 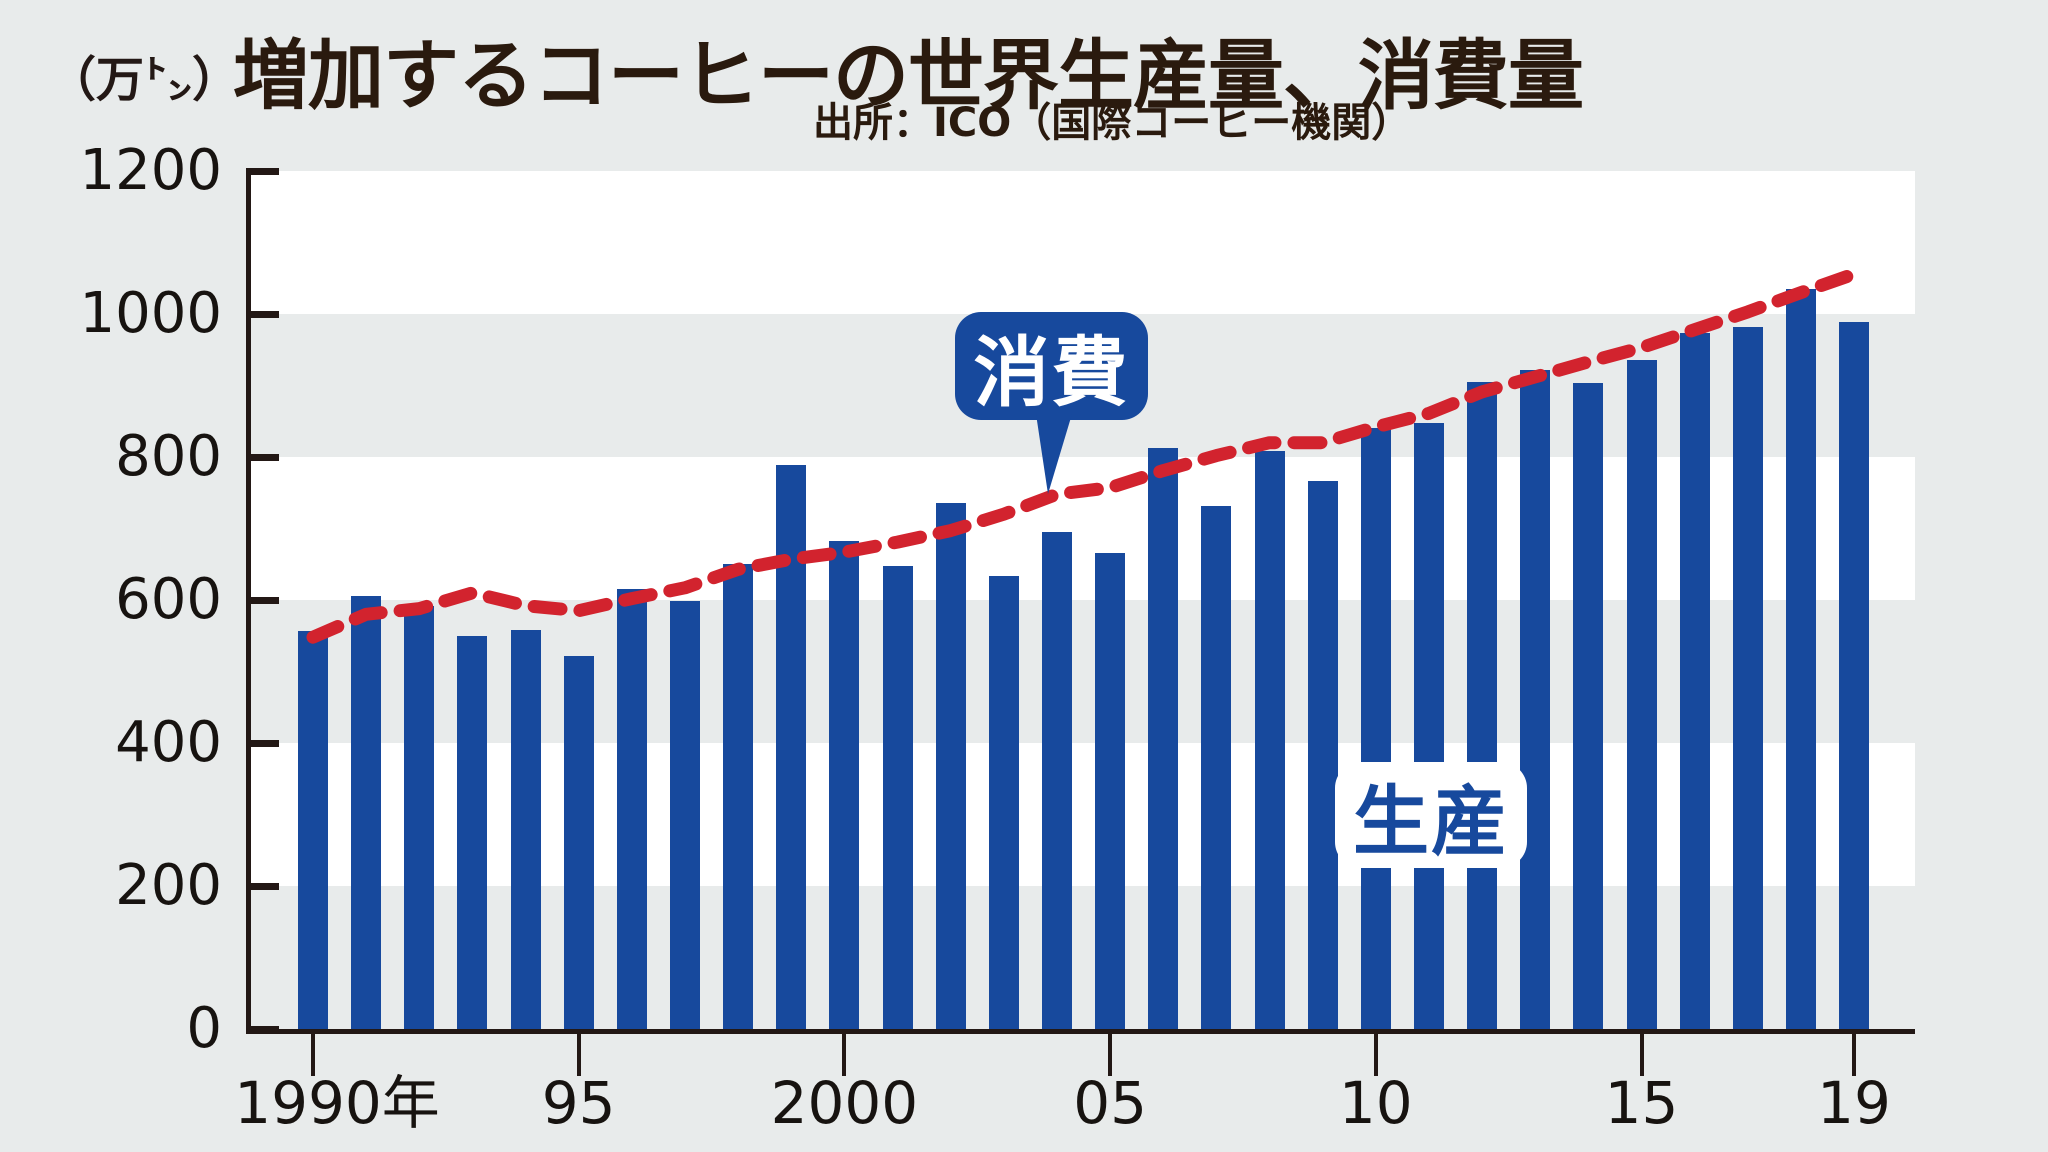 I want to click on production-bar-2008, so click(x=1269, y=739).